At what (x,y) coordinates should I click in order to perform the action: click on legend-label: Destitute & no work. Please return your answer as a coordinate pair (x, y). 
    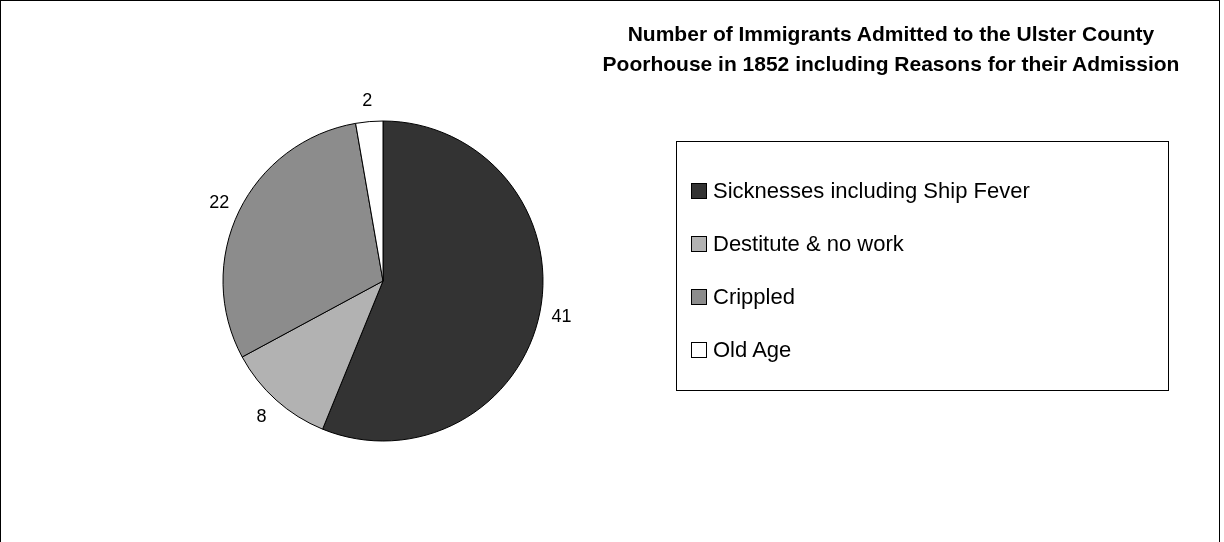
    Looking at the image, I should click on (808, 243).